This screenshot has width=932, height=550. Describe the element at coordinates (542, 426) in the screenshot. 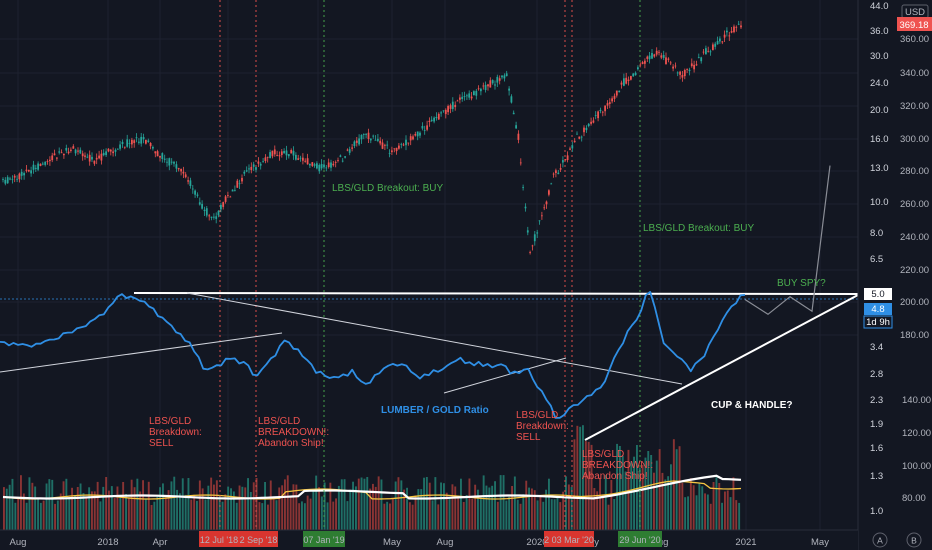

I see `annotation-line: Breakdown:` at that location.